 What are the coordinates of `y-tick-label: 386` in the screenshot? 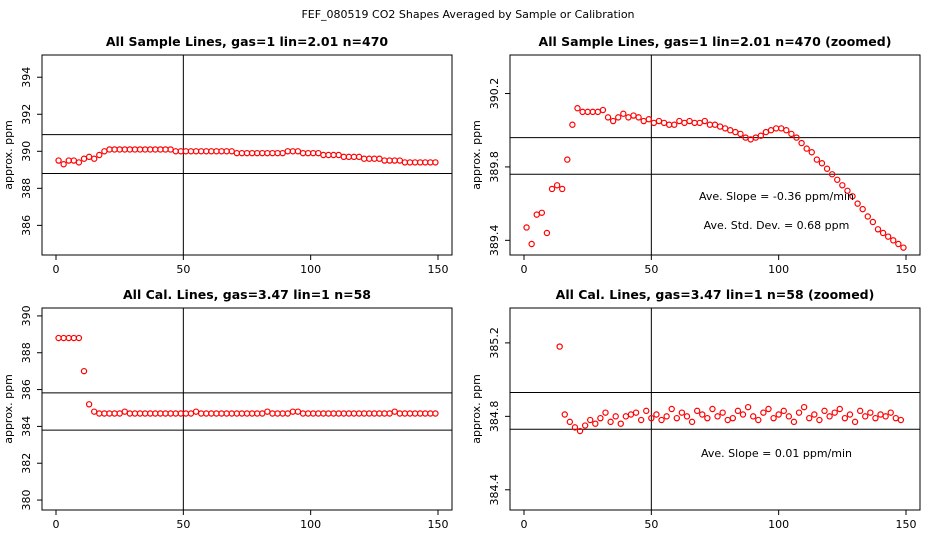 It's located at (26, 389).